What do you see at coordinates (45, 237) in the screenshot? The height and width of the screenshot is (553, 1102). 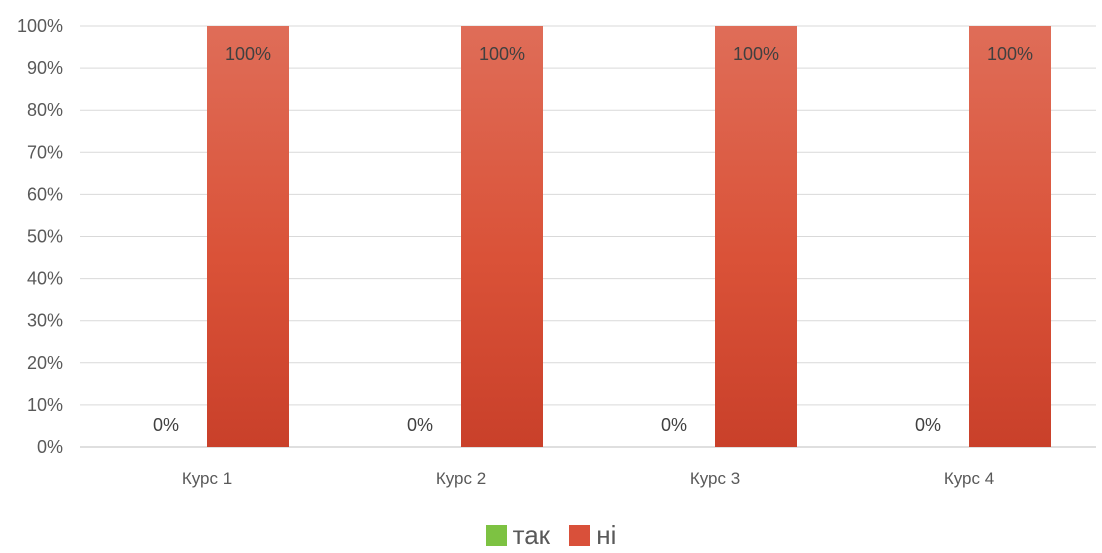 I see `y-tick-label: 50%` at bounding box center [45, 237].